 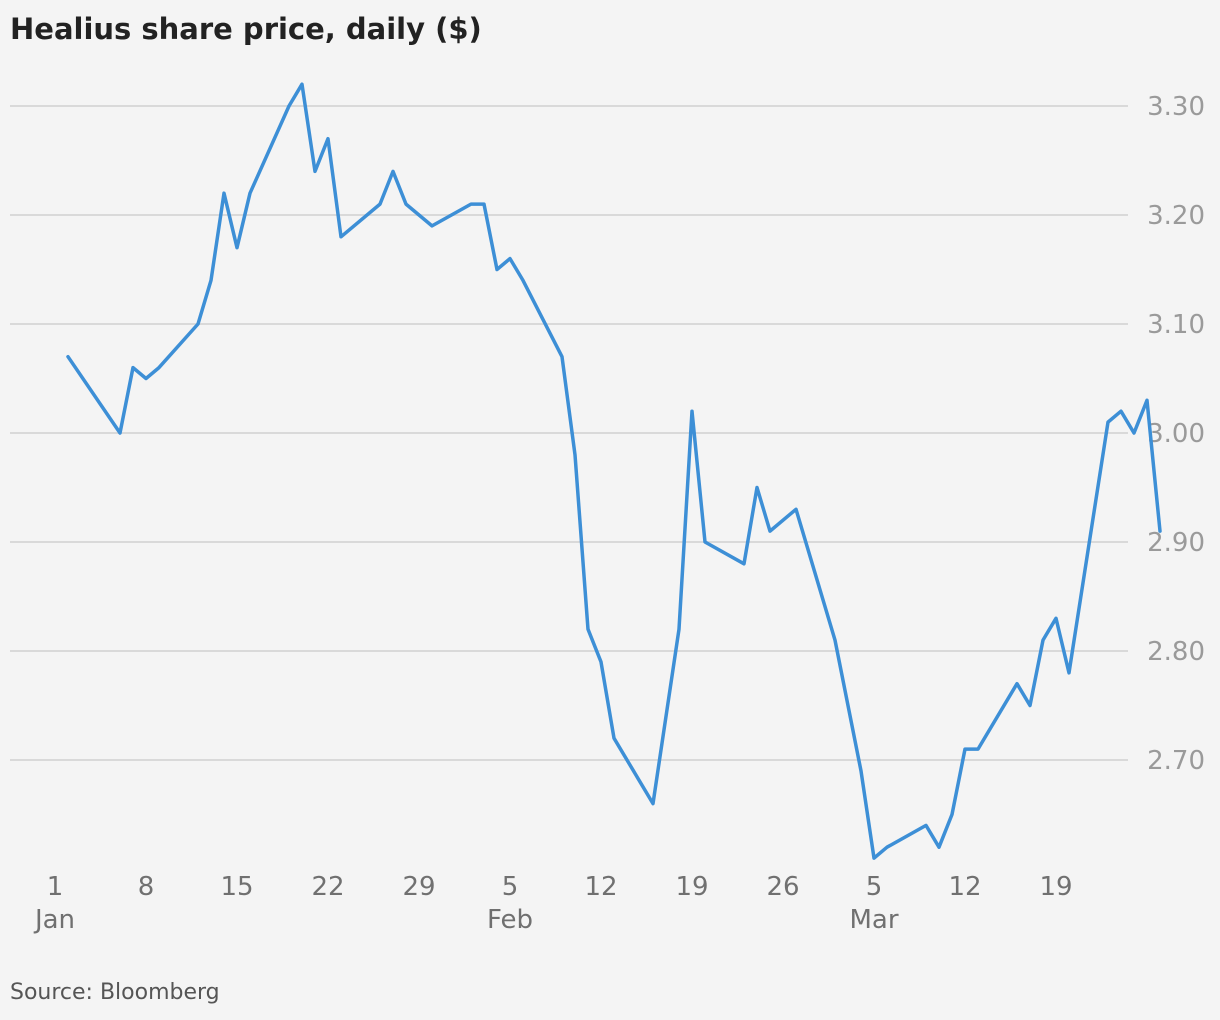 What do you see at coordinates (1176, 216) in the screenshot?
I see `y-tick-label: 3.20` at bounding box center [1176, 216].